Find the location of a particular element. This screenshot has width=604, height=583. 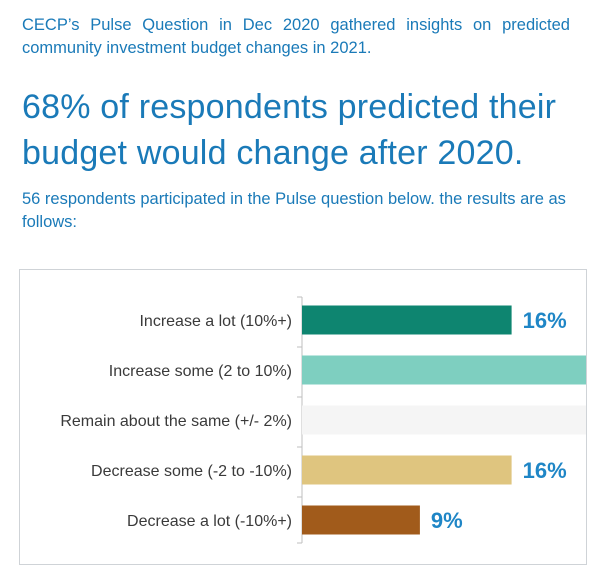

category-label: Decrease a lot (-10%+) is located at coordinates (209, 521).